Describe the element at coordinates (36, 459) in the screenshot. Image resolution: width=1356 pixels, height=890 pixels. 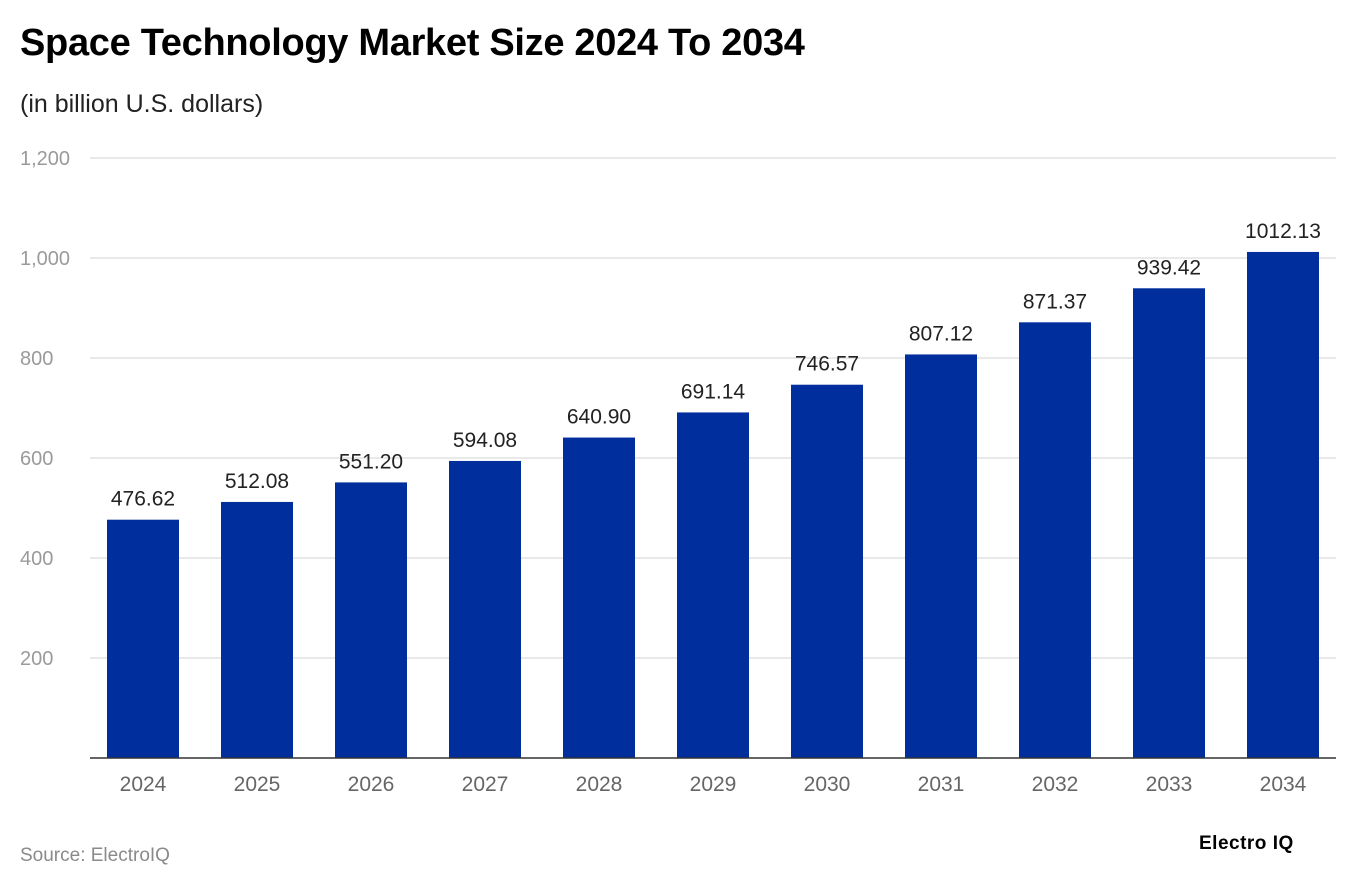
I see `y-tick-label: 600` at that location.